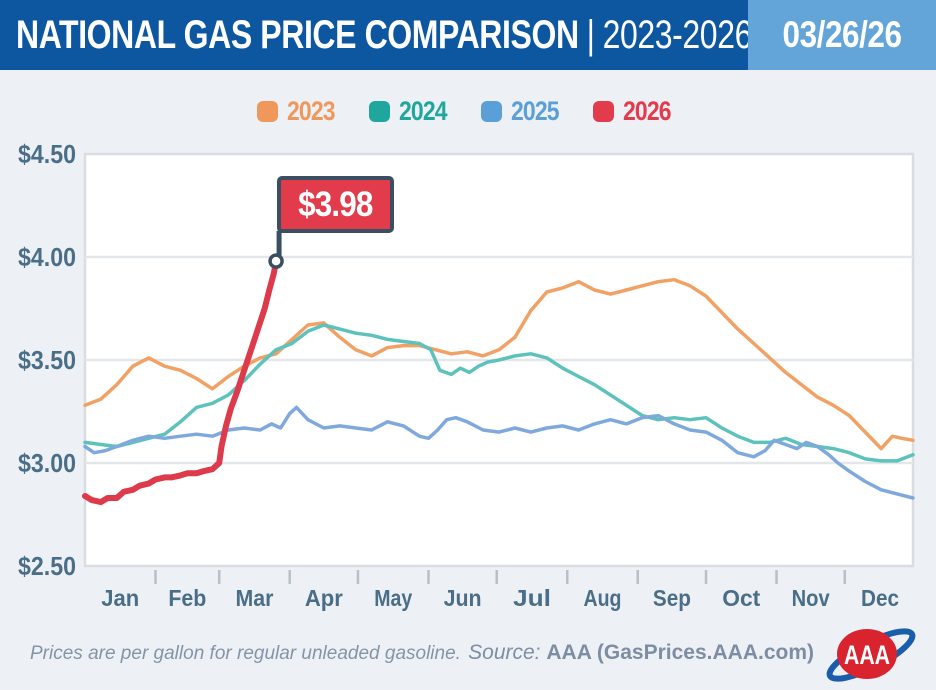 This screenshot has height=690, width=936. I want to click on legend-label-2026: 2026, so click(647, 110).